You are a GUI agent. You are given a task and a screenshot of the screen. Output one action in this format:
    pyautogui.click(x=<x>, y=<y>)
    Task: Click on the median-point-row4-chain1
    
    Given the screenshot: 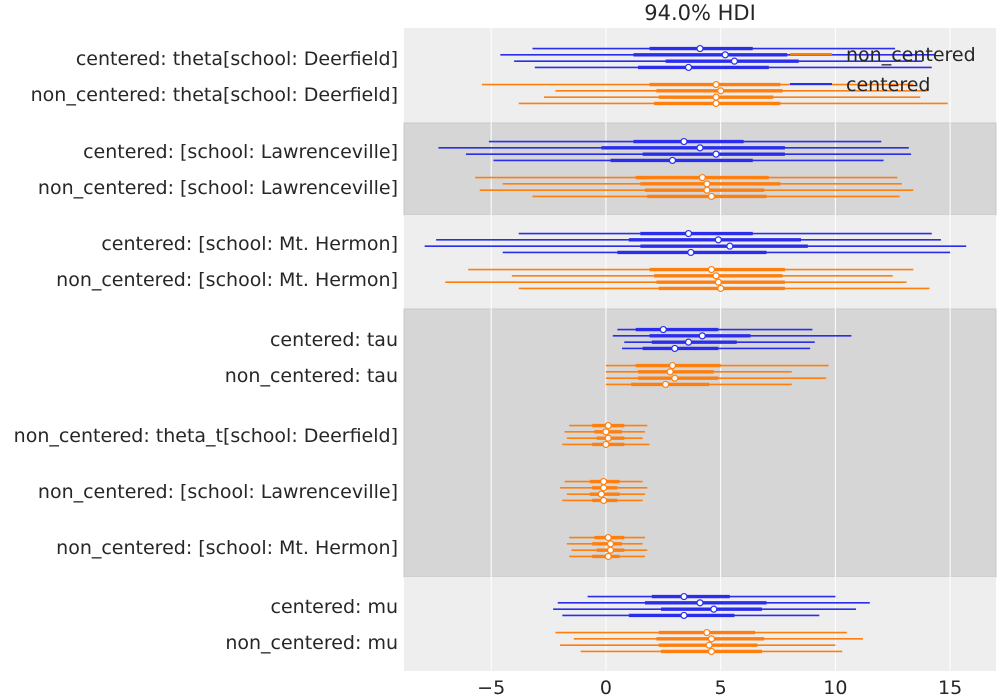 What is the action you would take?
    pyautogui.click(x=718, y=240)
    